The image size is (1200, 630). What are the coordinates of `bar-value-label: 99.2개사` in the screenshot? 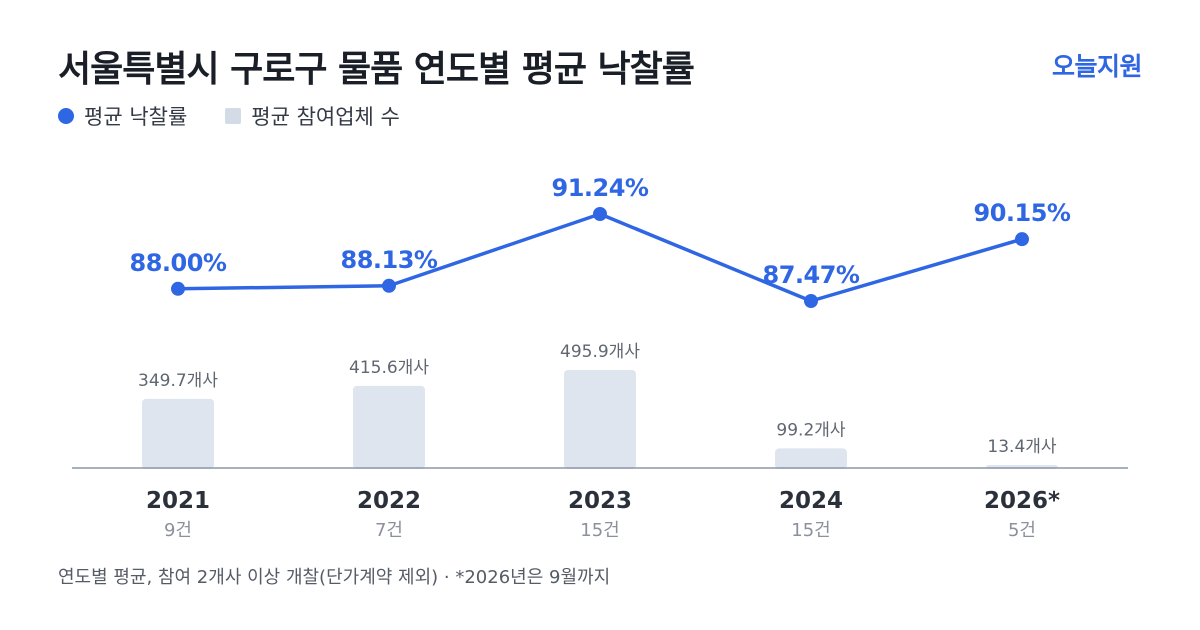 It's located at (810, 430).